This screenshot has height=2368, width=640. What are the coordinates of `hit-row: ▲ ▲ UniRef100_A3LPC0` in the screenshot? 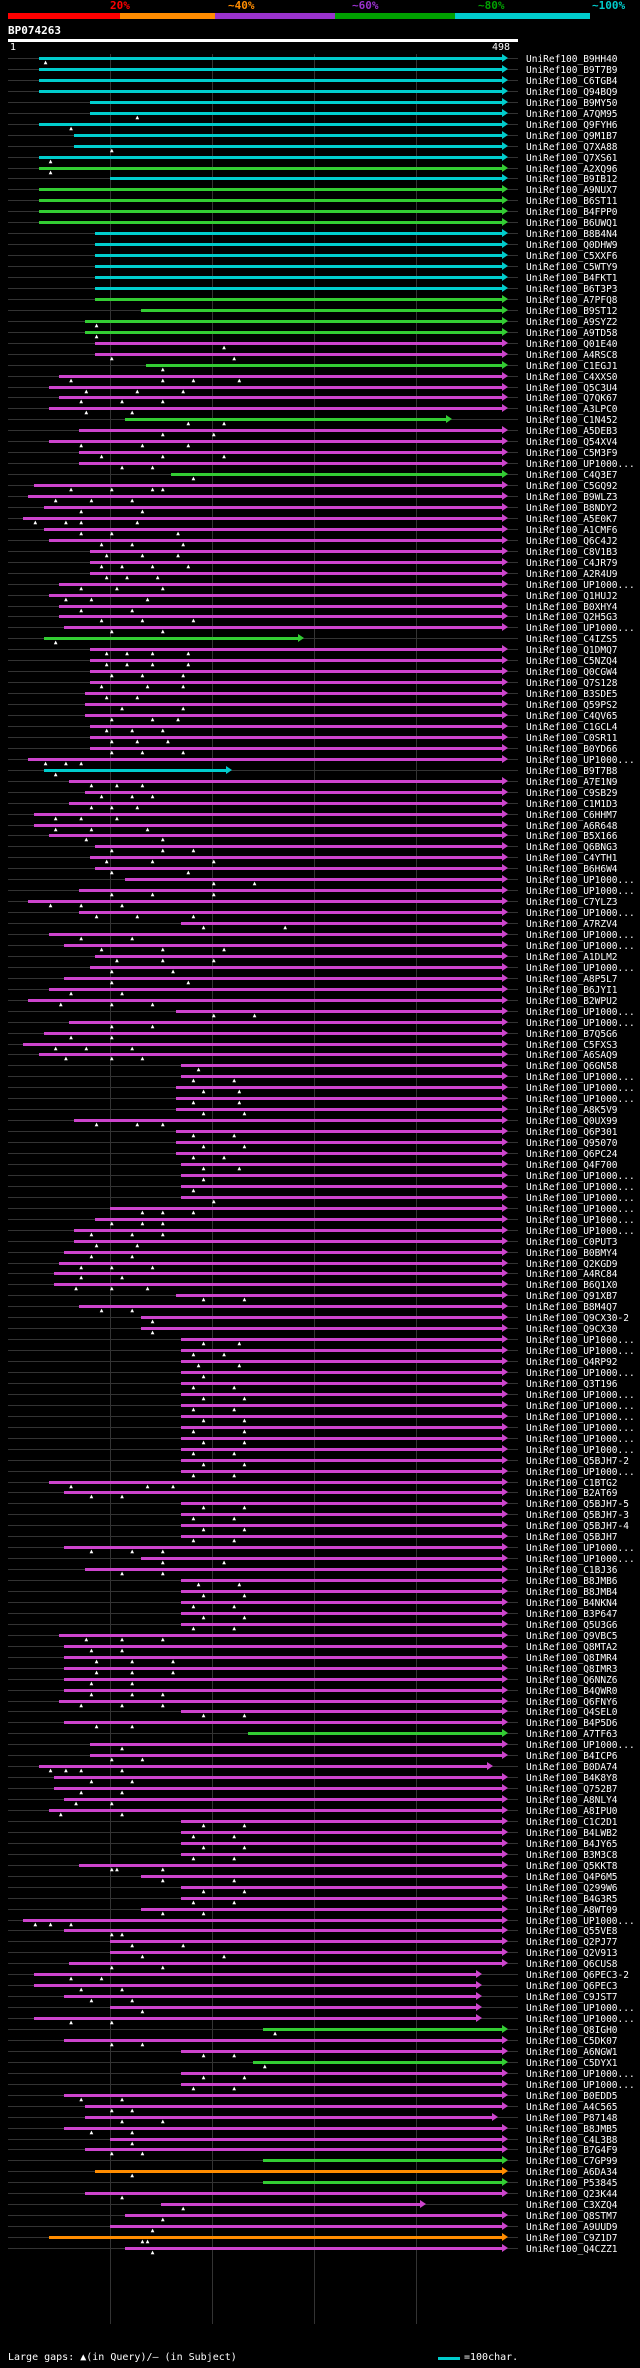 It's located at (320, 410).